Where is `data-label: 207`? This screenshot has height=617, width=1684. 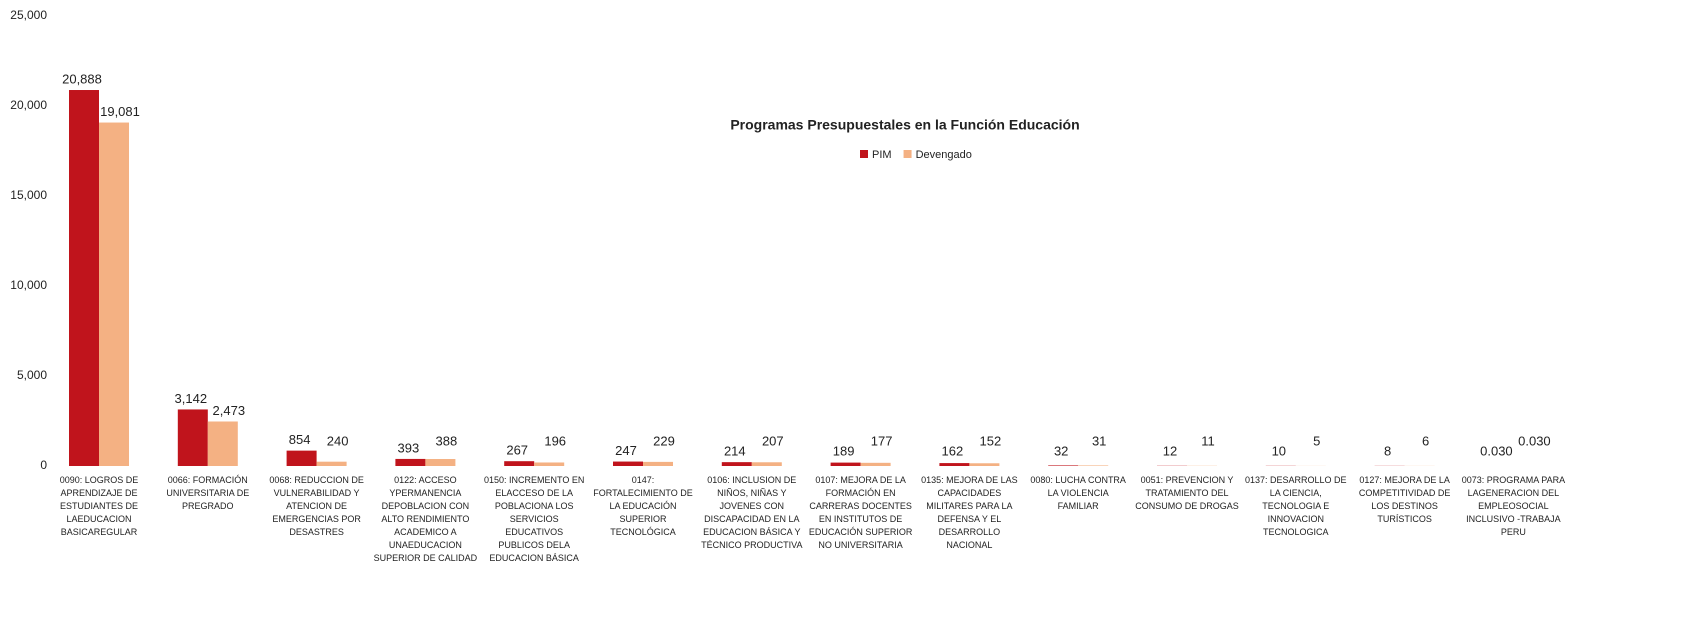
data-label: 207 is located at coordinates (773, 440).